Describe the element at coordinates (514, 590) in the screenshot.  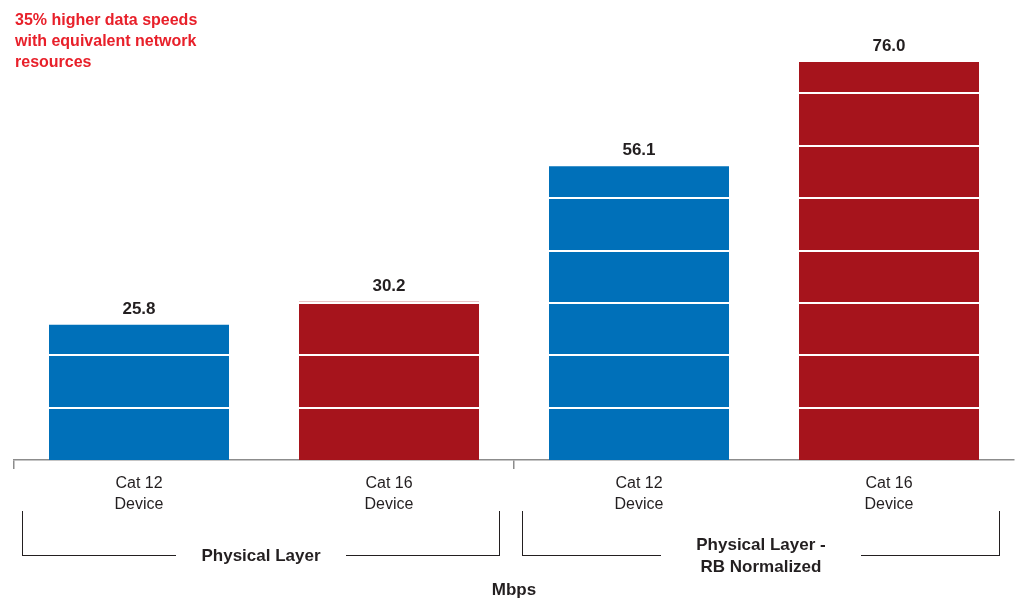
I see `x-axis-title: Mbps` at that location.